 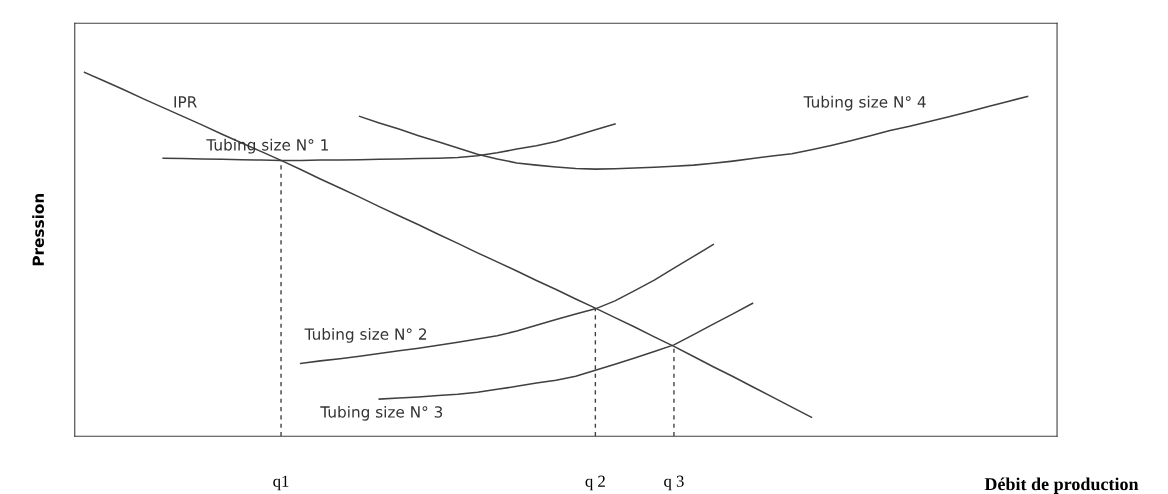 What do you see at coordinates (365, 335) in the screenshot?
I see `series-label: Tubing size N° 2` at bounding box center [365, 335].